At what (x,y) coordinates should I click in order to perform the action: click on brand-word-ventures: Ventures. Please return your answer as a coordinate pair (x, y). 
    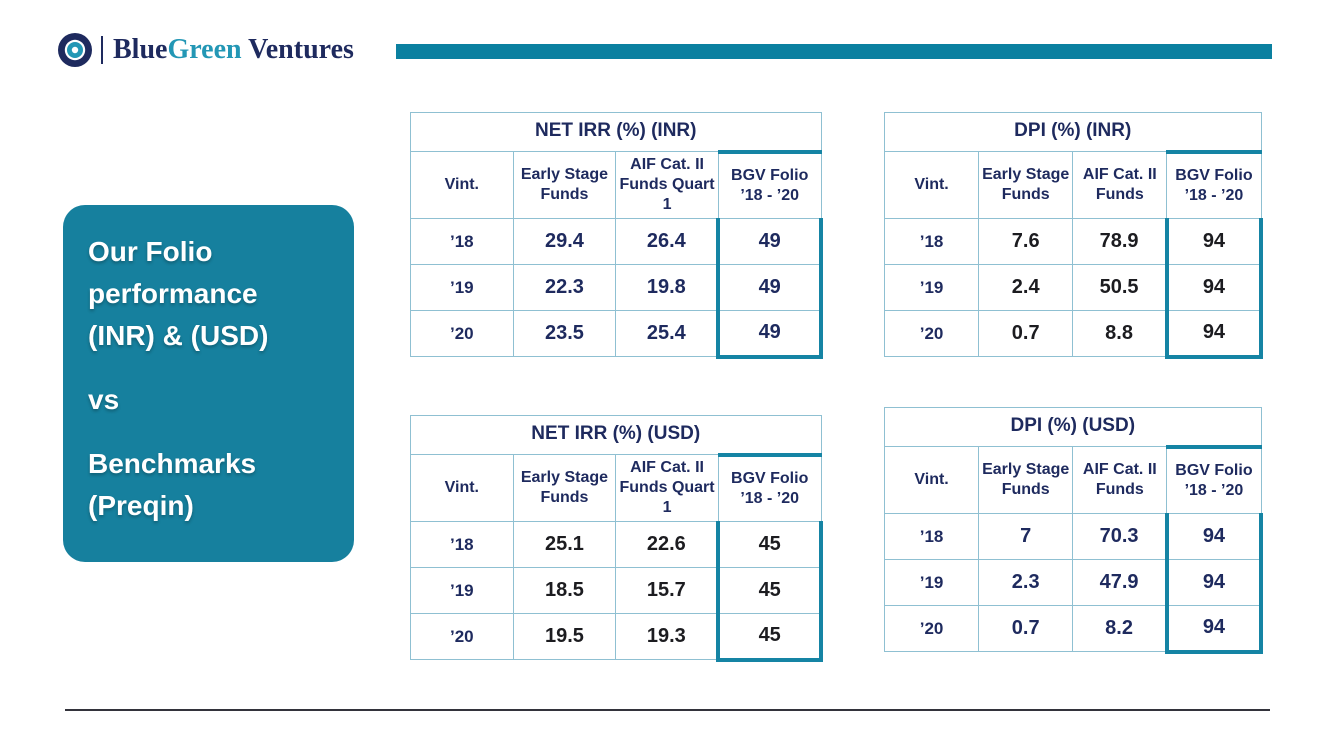
    Looking at the image, I should click on (297, 49).